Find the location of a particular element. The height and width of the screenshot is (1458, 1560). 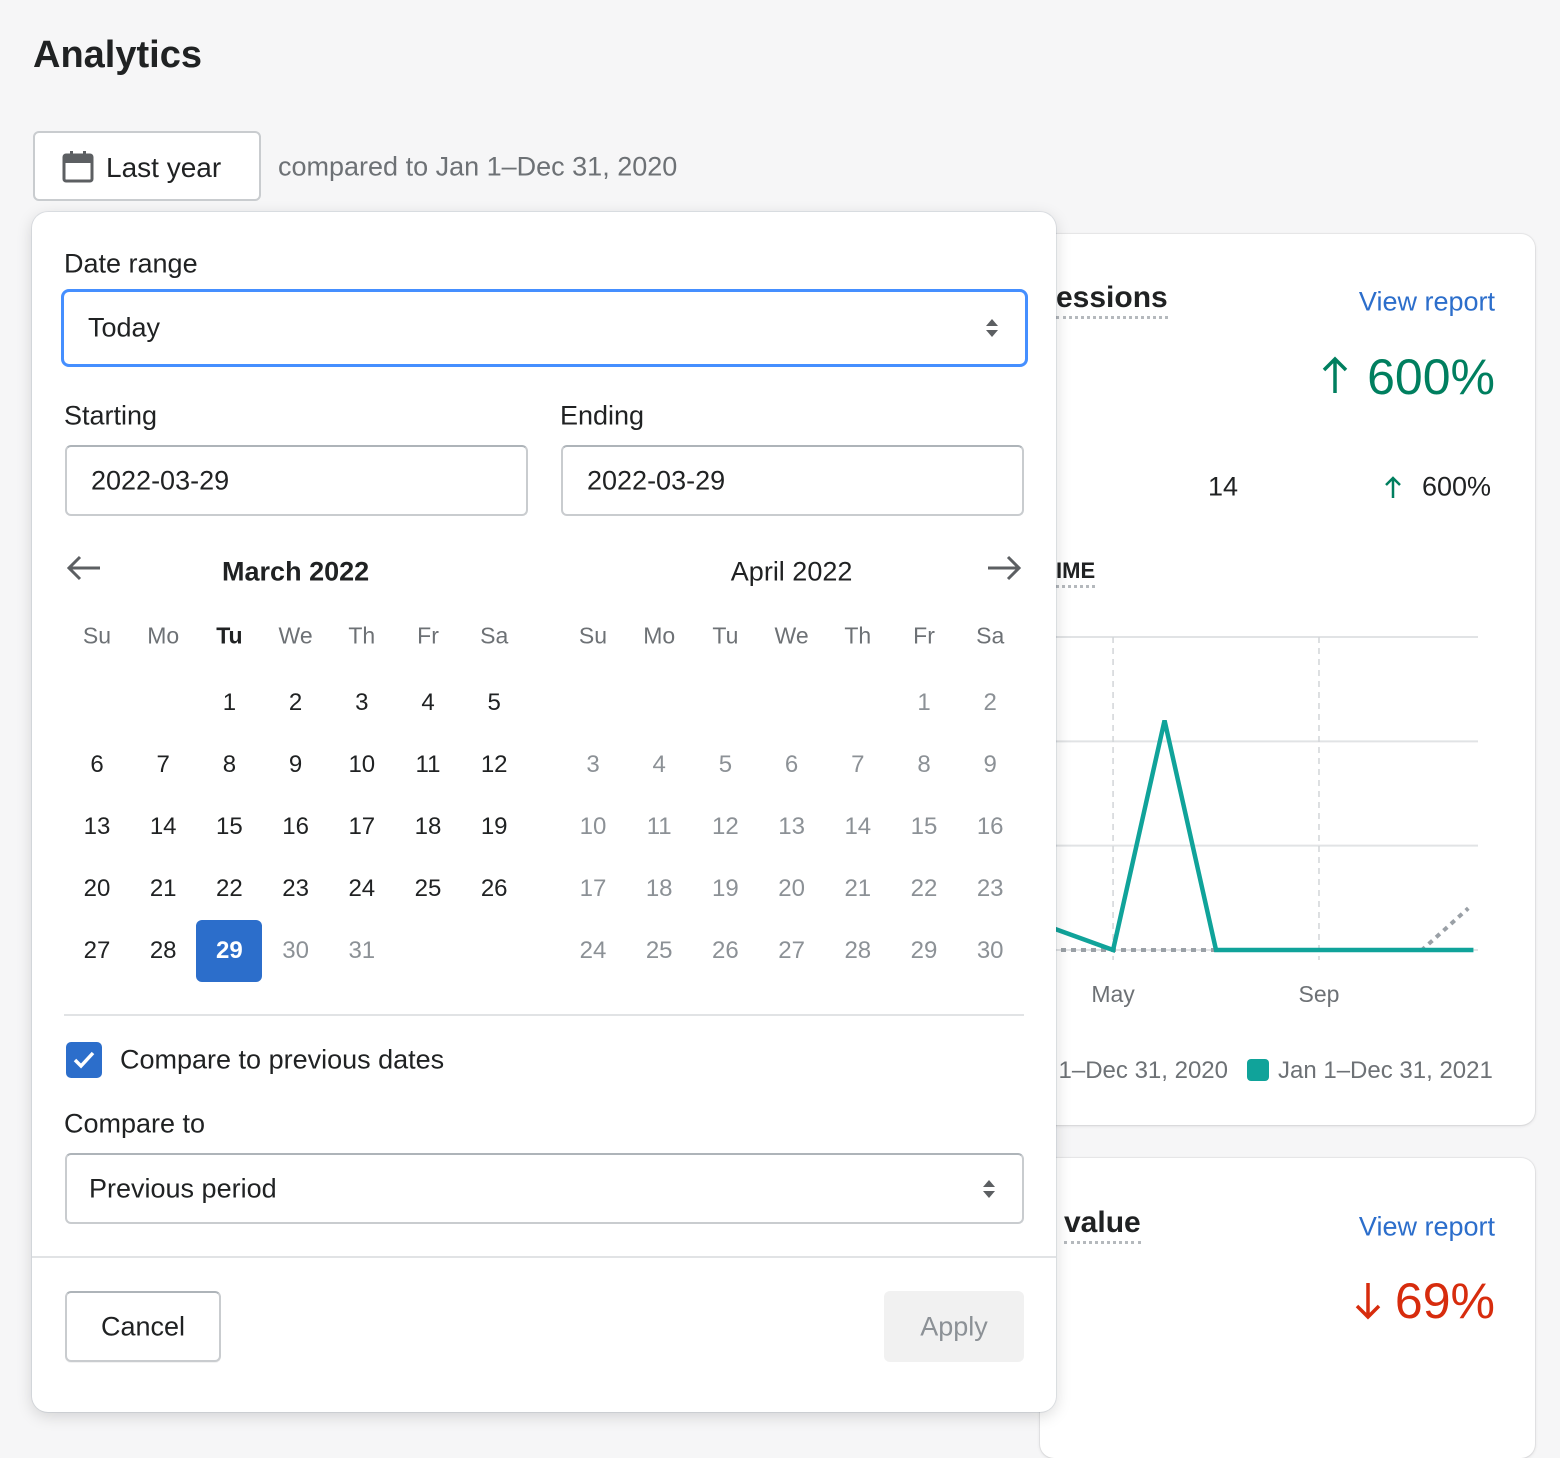

compare-checkbox is located at coordinates (84, 1060).